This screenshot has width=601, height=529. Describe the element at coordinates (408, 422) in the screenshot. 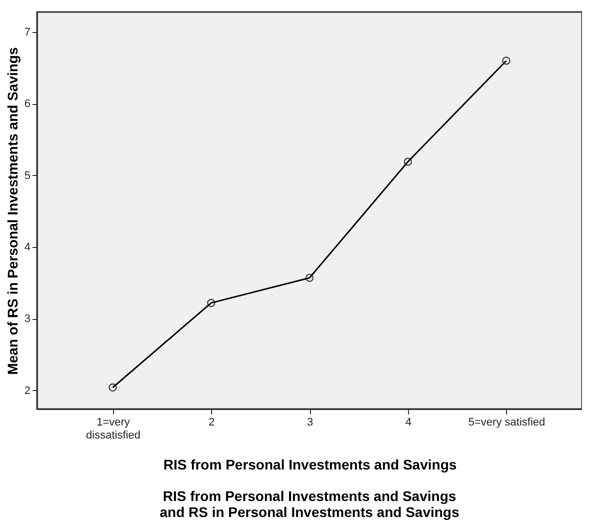

I see `x-tick-label: 4` at that location.